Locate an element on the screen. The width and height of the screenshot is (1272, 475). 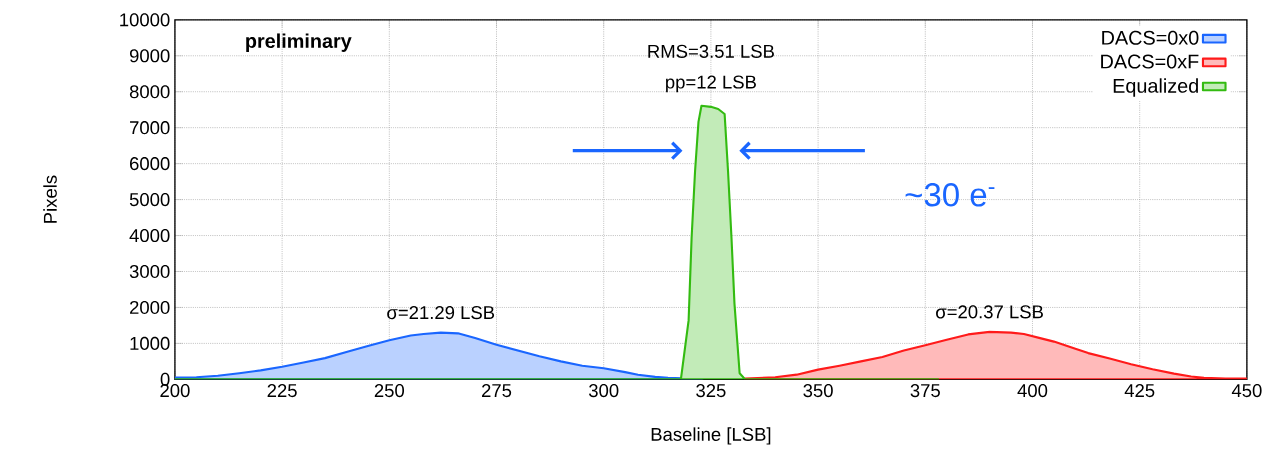
annotation: ~30 e$^{-}$ is located at coordinates (950, 195).